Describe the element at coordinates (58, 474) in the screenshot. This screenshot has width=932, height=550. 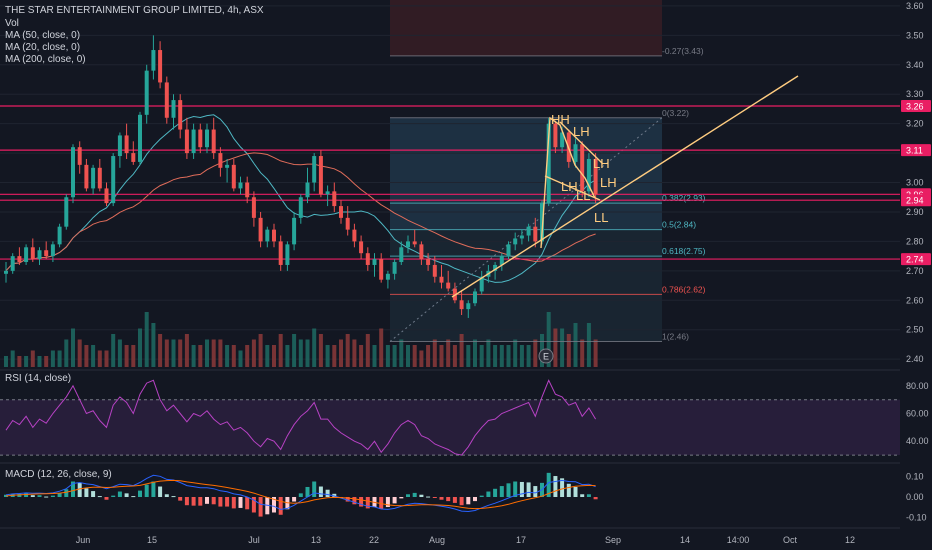
I see `macd-label: MACD (12, 26, close, 9)` at that location.